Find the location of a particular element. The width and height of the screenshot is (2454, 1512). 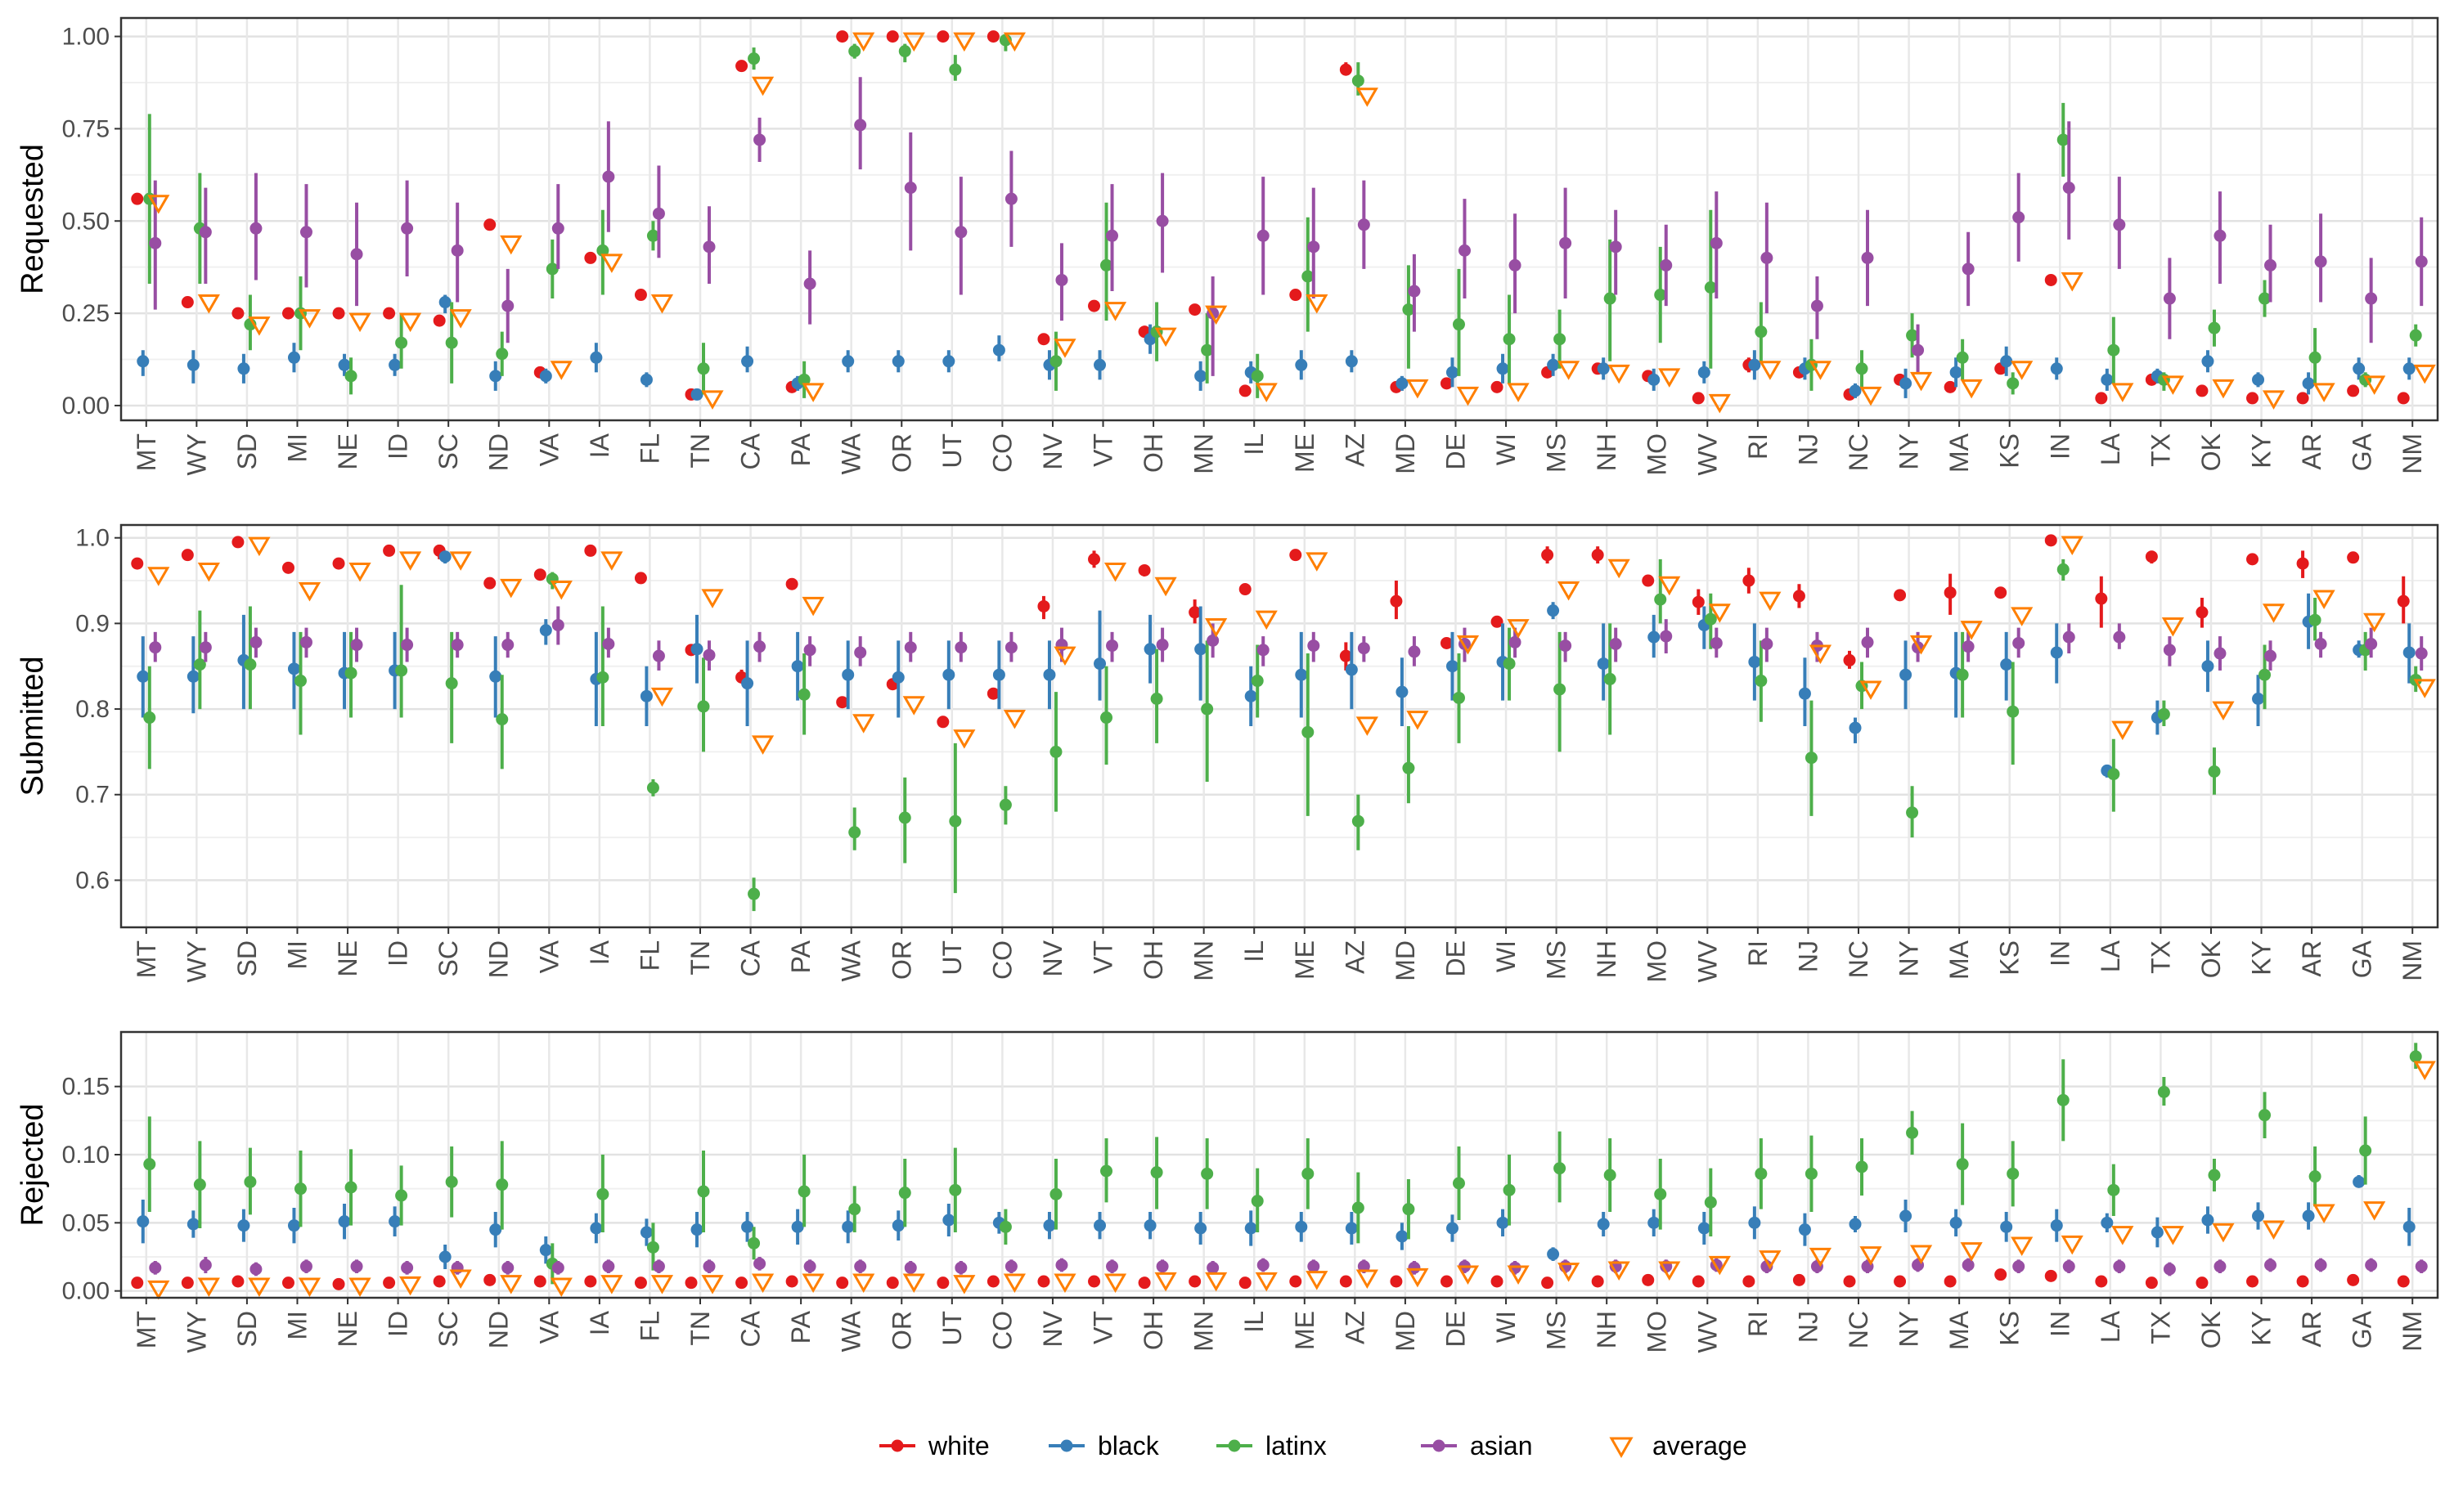

requested-x-tick-label-sc: SC is located at coordinates (448, 451).